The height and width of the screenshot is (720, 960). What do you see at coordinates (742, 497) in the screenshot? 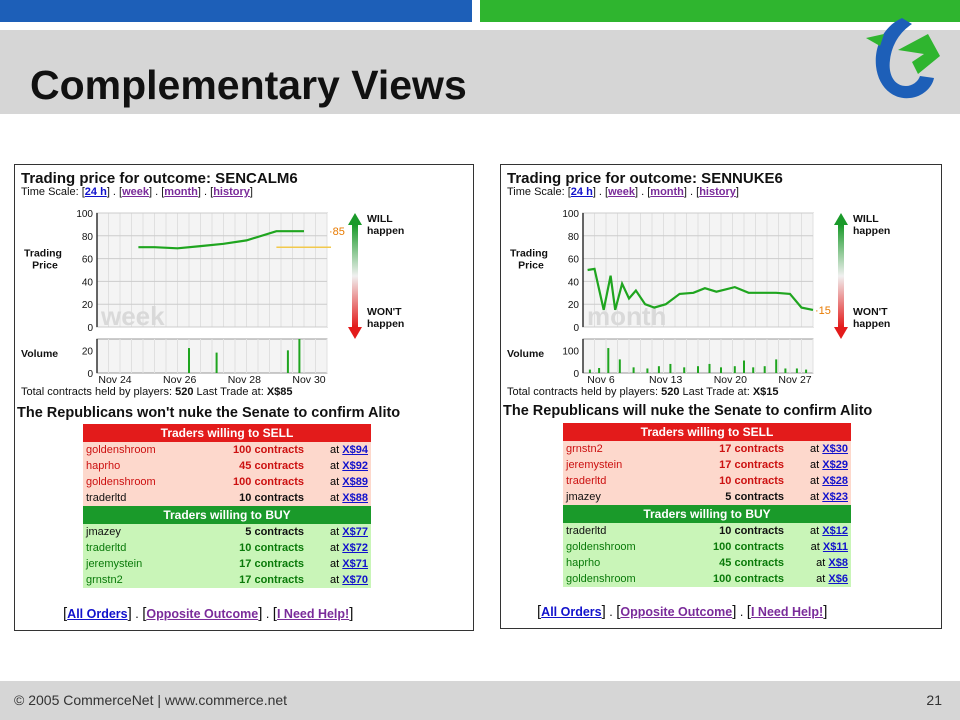
I see `contract-qty: 5 contracts` at bounding box center [742, 497].